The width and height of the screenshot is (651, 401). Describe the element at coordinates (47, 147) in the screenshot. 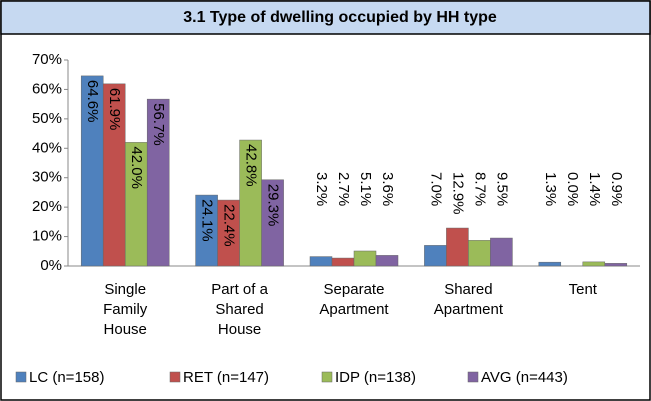

I see `y-tick-label: 40%` at that location.